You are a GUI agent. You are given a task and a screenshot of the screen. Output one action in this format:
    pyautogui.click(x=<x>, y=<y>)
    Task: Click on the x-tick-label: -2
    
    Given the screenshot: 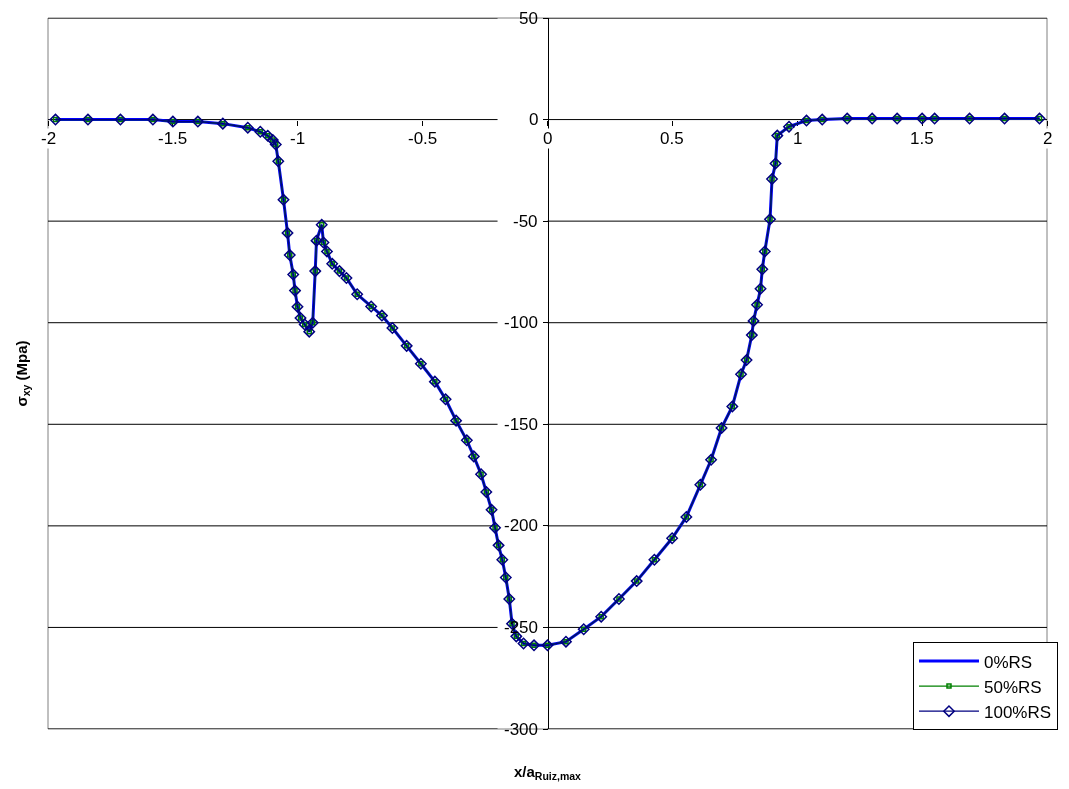 What is the action you would take?
    pyautogui.click(x=49, y=138)
    